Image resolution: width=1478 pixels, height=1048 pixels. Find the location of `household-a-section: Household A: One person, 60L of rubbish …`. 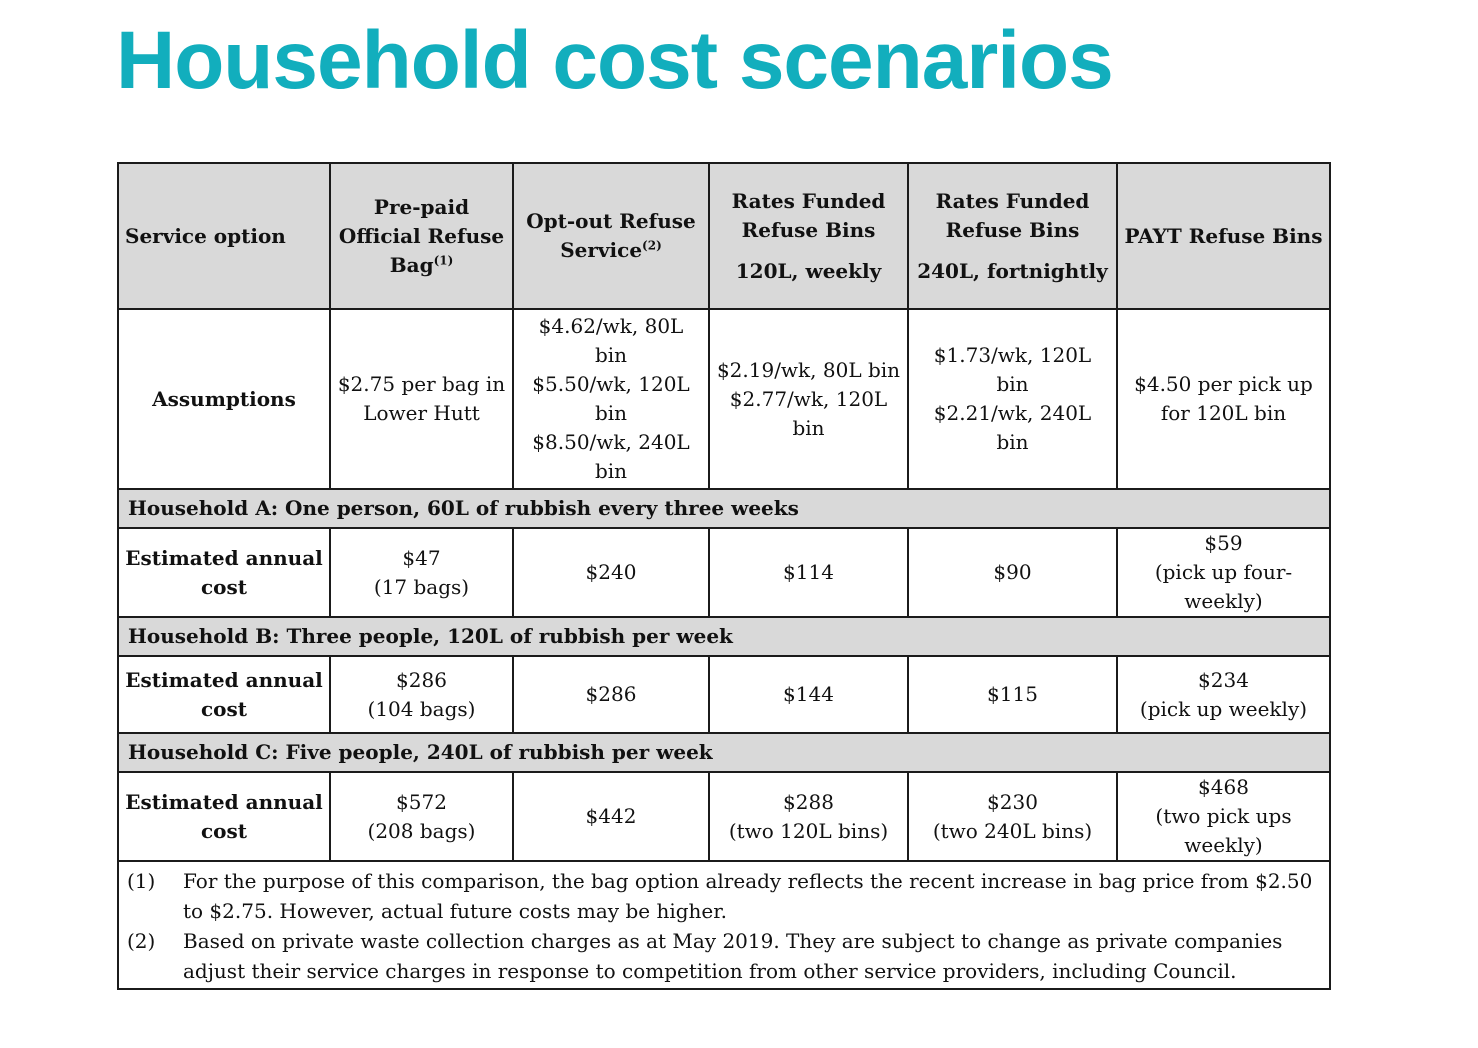

household-a-section: Household A: One person, 60L of rubbish … is located at coordinates (724, 508).